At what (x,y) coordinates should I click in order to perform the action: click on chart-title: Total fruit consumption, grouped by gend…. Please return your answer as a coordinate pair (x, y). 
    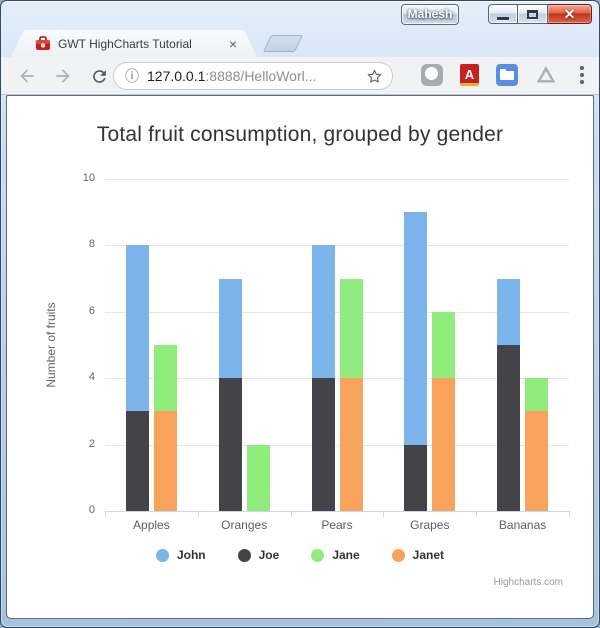
    Looking at the image, I should click on (300, 134).